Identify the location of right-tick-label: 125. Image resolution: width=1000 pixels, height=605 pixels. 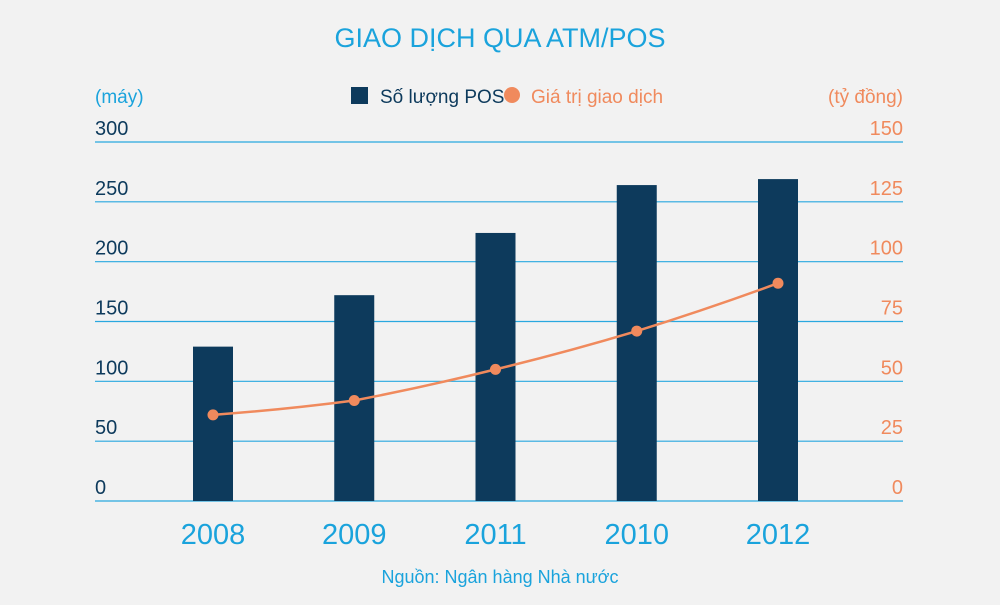
(886, 189).